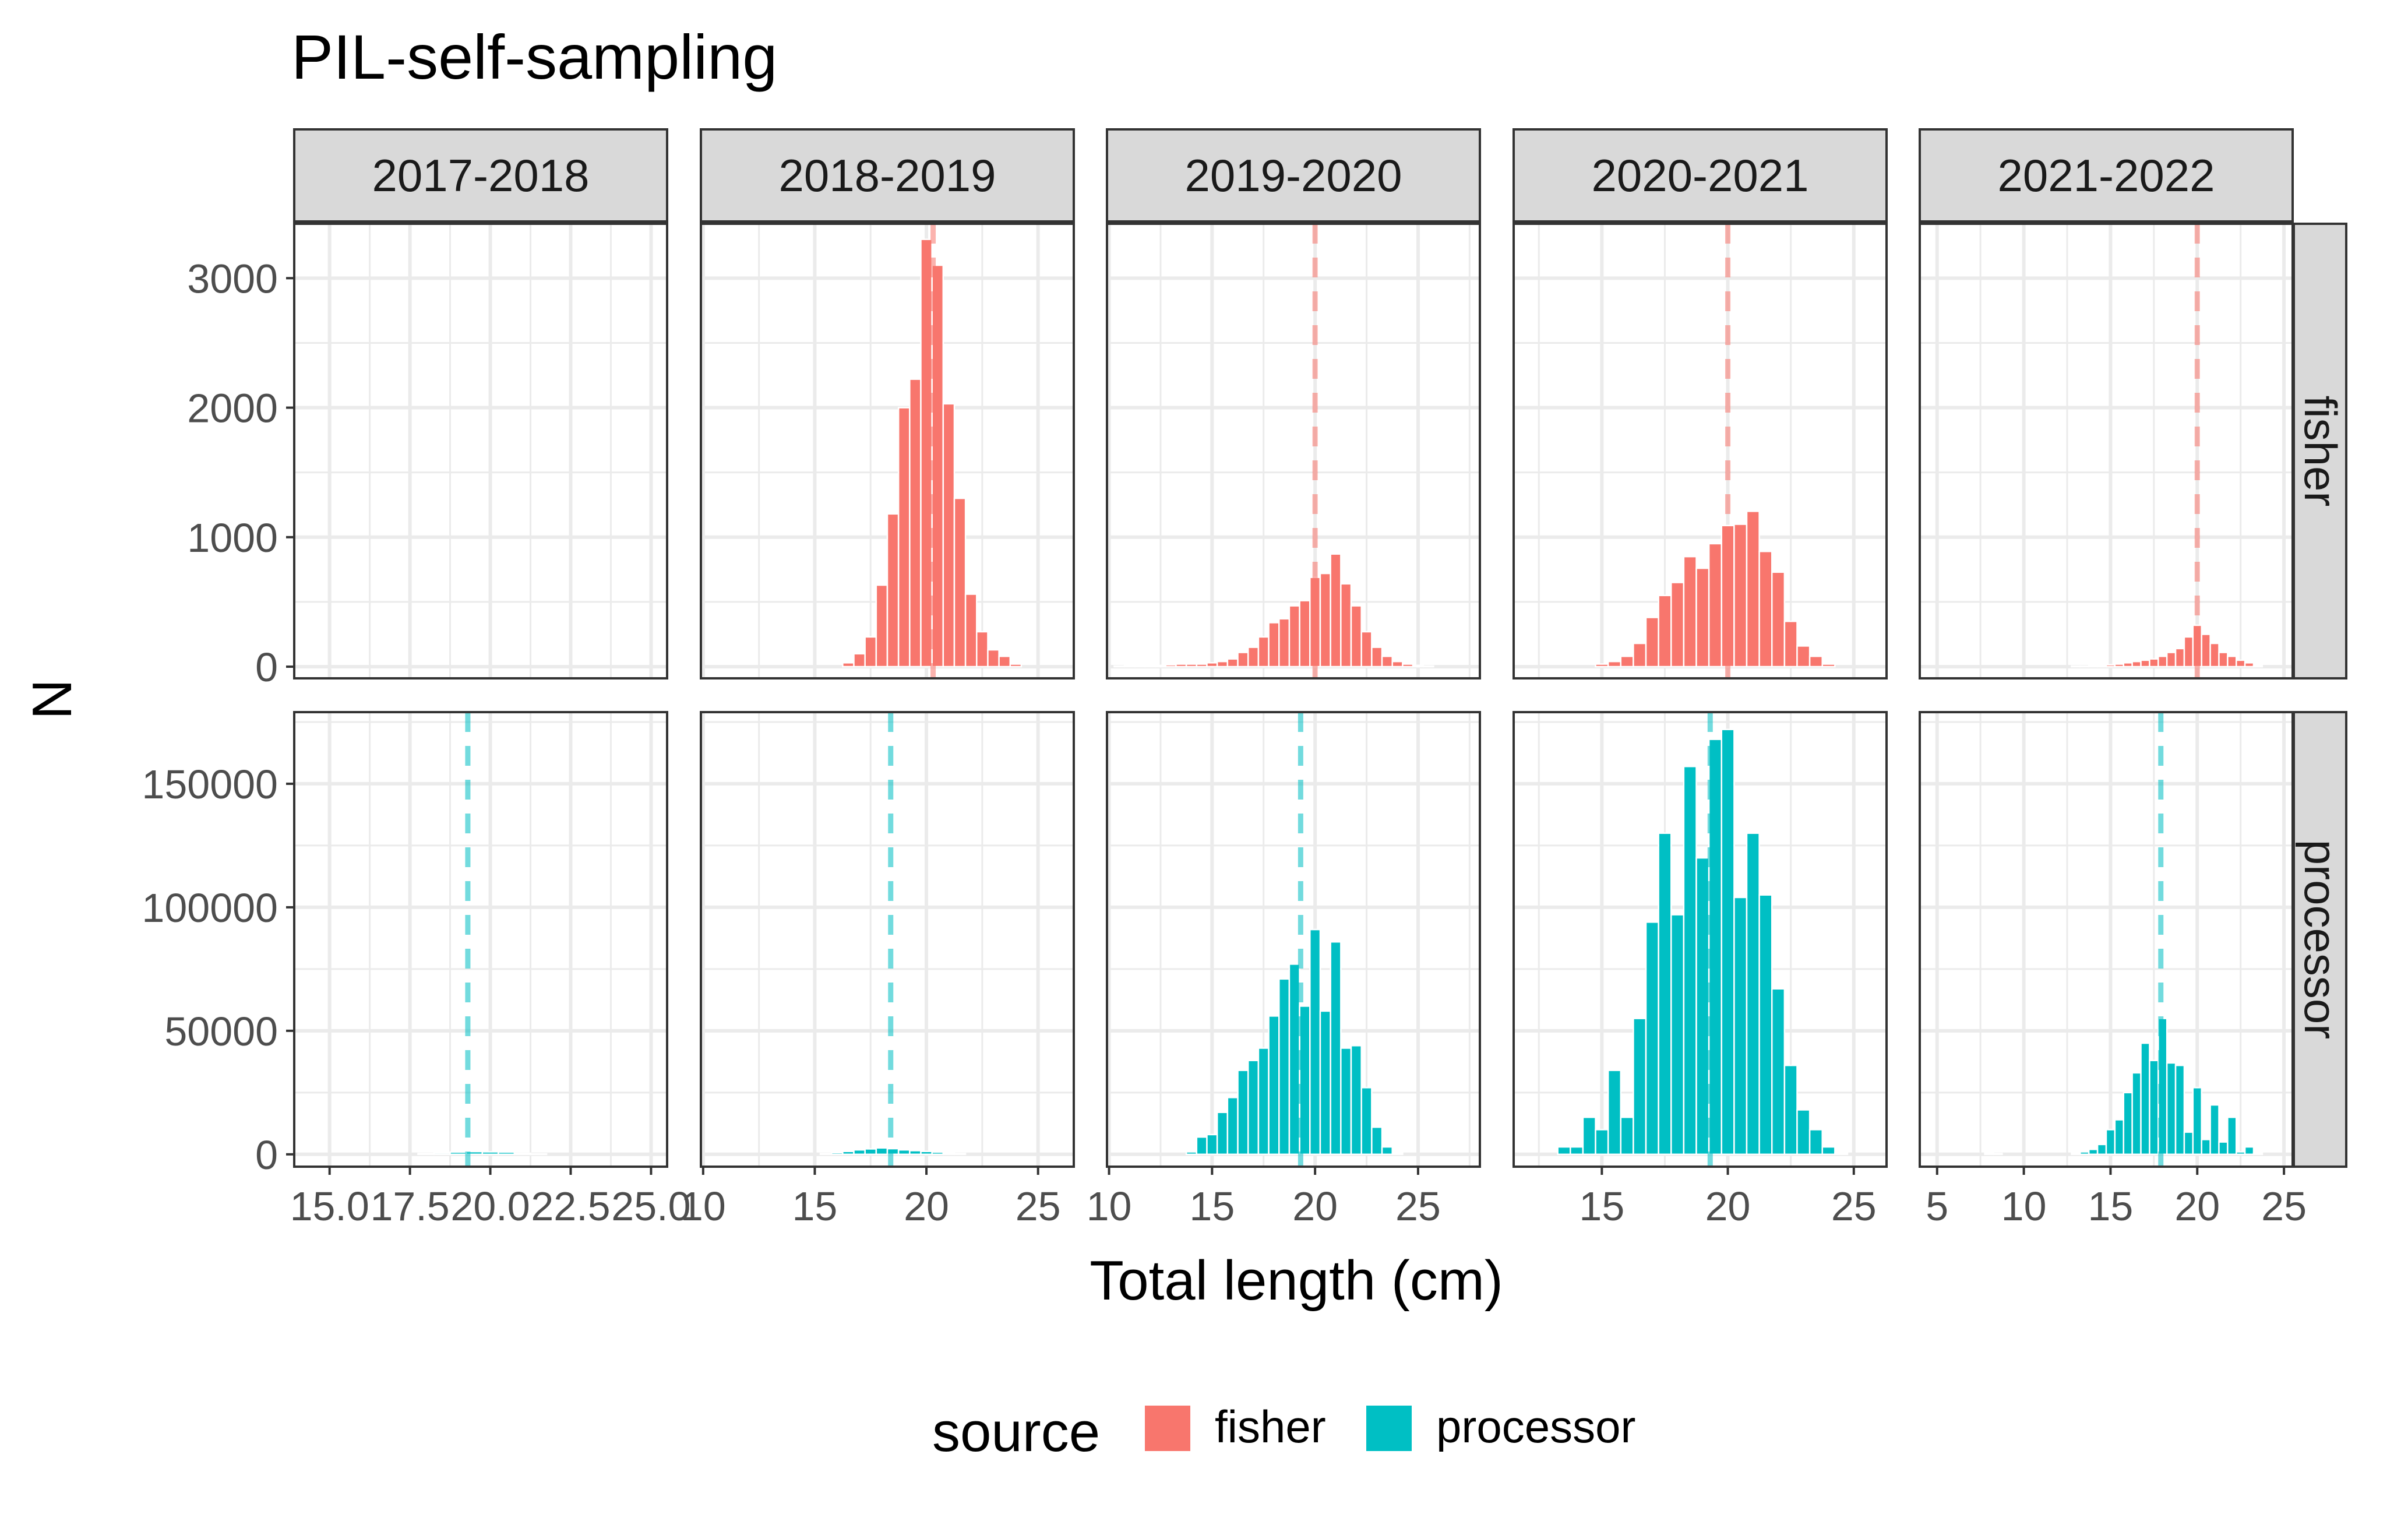  What do you see at coordinates (1270, 1426) in the screenshot?
I see `legend-label-fisher: fisher` at bounding box center [1270, 1426].